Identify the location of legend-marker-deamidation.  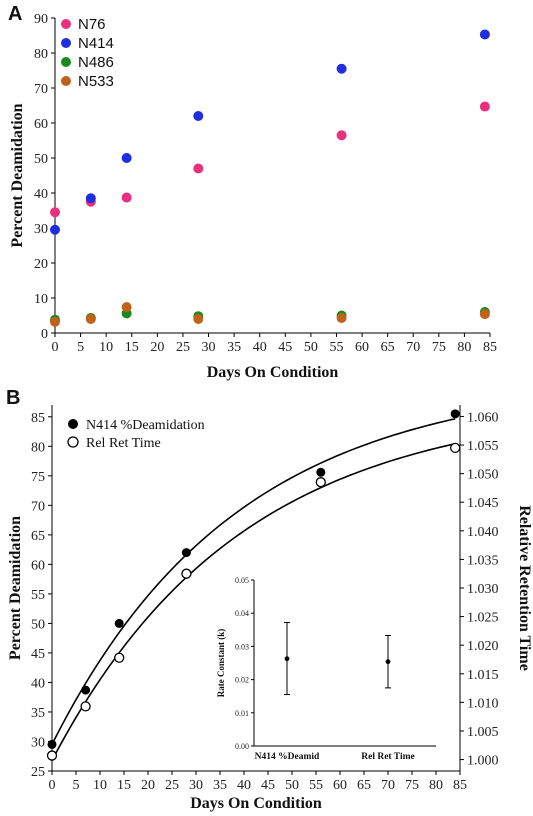
(73, 424).